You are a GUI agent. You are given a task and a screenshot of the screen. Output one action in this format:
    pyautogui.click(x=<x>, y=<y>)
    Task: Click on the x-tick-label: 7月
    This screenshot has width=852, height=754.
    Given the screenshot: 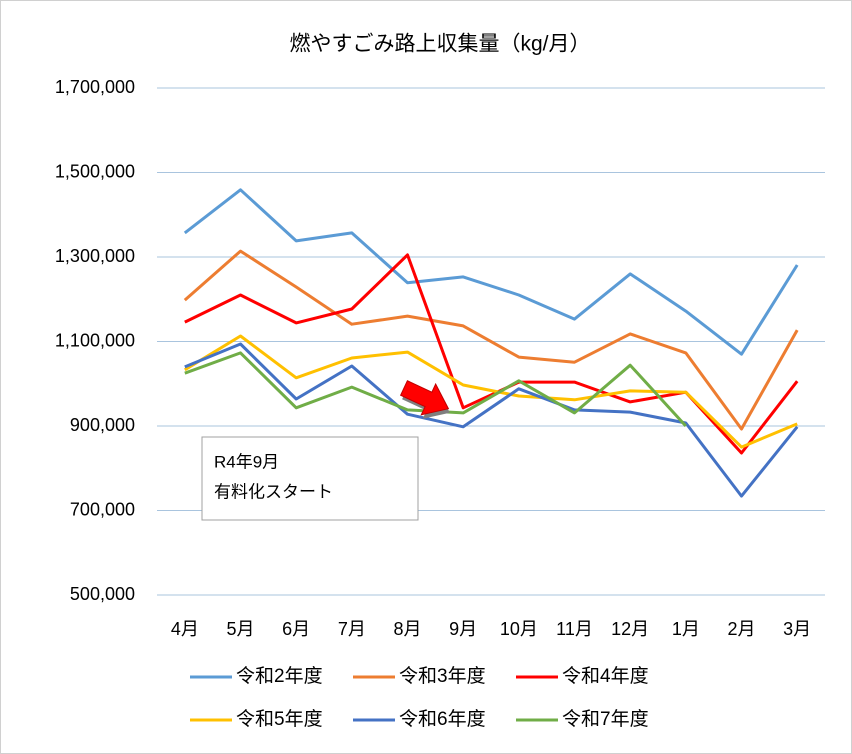 What is the action you would take?
    pyautogui.click(x=352, y=629)
    